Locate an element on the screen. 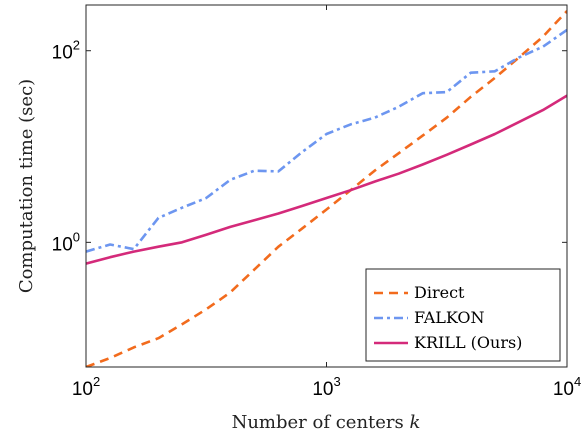  legend: Direct FALKON KRILL (Ours) is located at coordinates (463, 315).